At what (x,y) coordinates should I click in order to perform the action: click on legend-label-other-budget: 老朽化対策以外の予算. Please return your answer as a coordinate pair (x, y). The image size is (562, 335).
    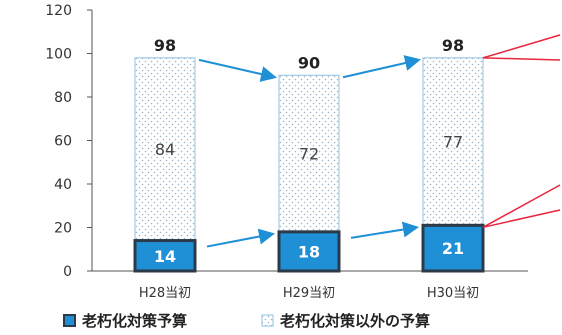
    Looking at the image, I should click on (354, 321).